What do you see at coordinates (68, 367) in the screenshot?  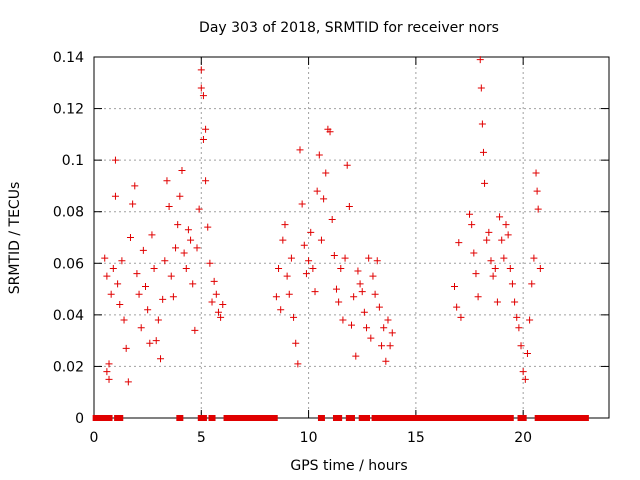 I see `y-tick-label: 0.02` at bounding box center [68, 367].